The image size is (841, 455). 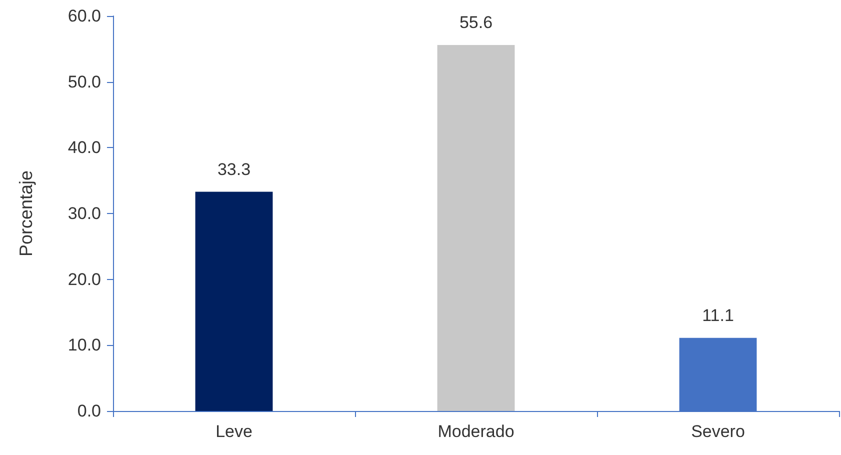 What do you see at coordinates (234, 431) in the screenshot?
I see `x-tick-label: Leve` at bounding box center [234, 431].